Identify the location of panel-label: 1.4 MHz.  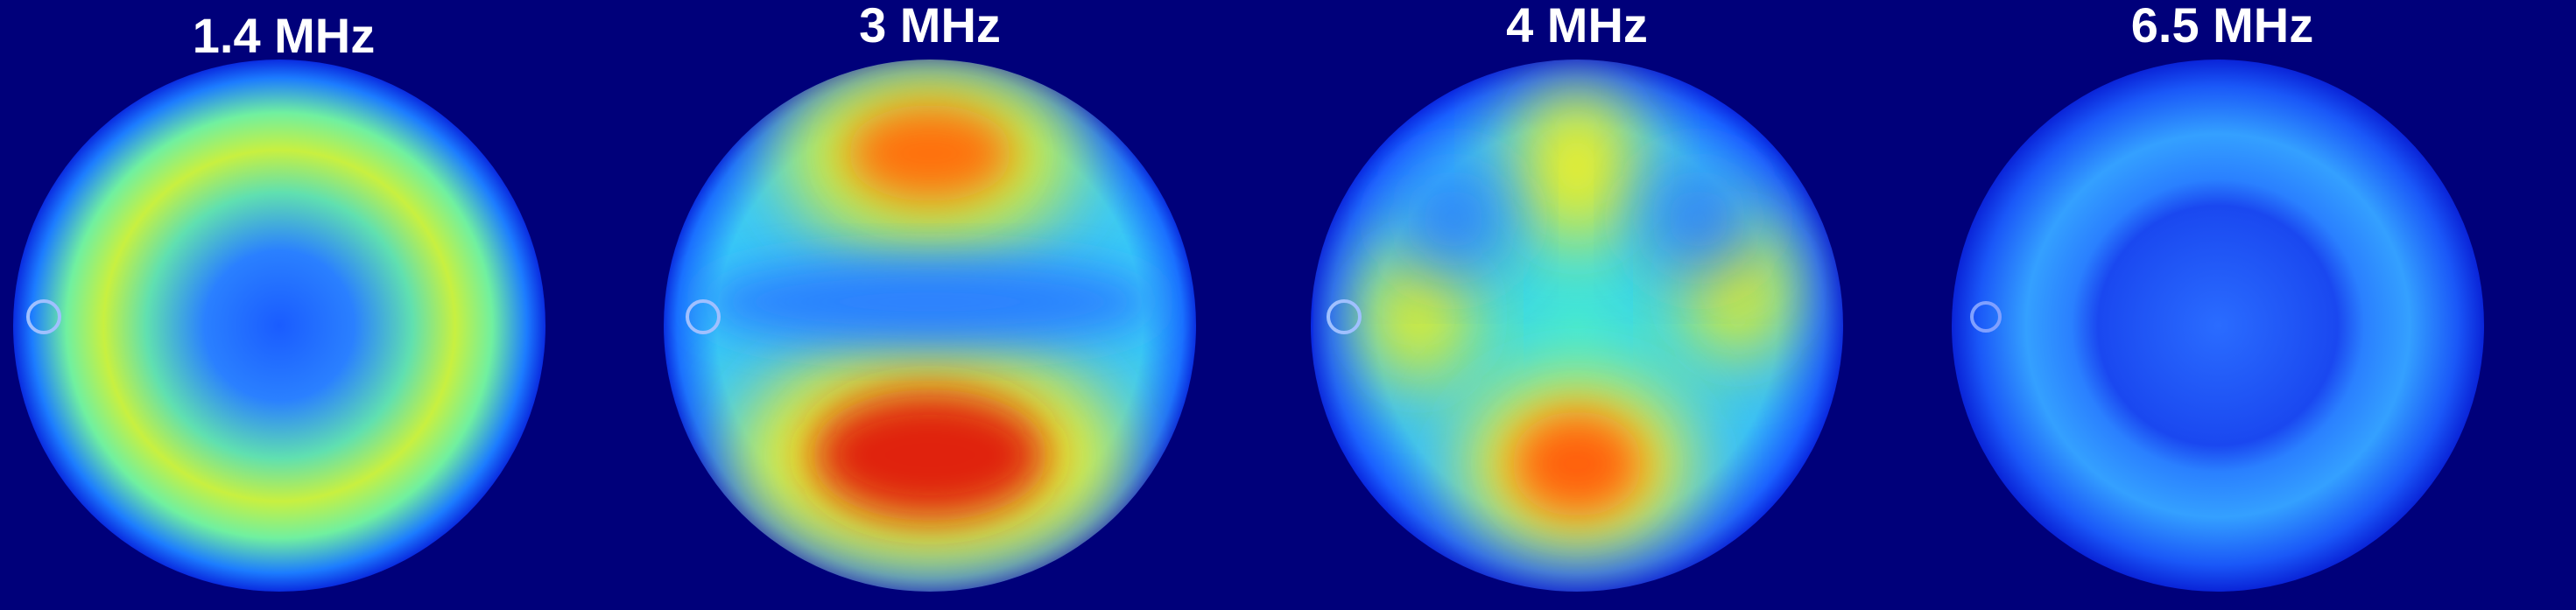
(284, 35).